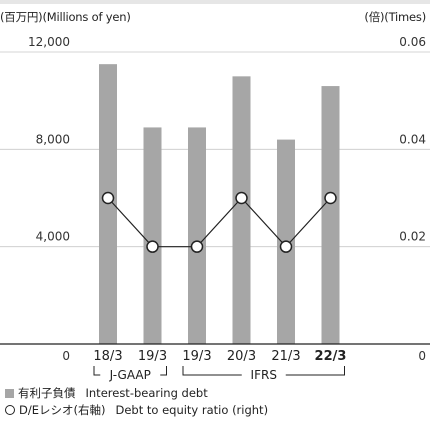  I want to click on legend-item-debt: 有利子負債 Interest-bearing debt, so click(106, 393).